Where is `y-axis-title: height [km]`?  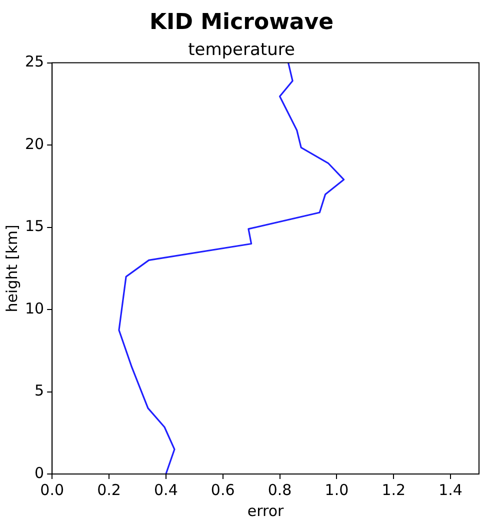 y-axis-title: height [km] is located at coordinates (11, 268).